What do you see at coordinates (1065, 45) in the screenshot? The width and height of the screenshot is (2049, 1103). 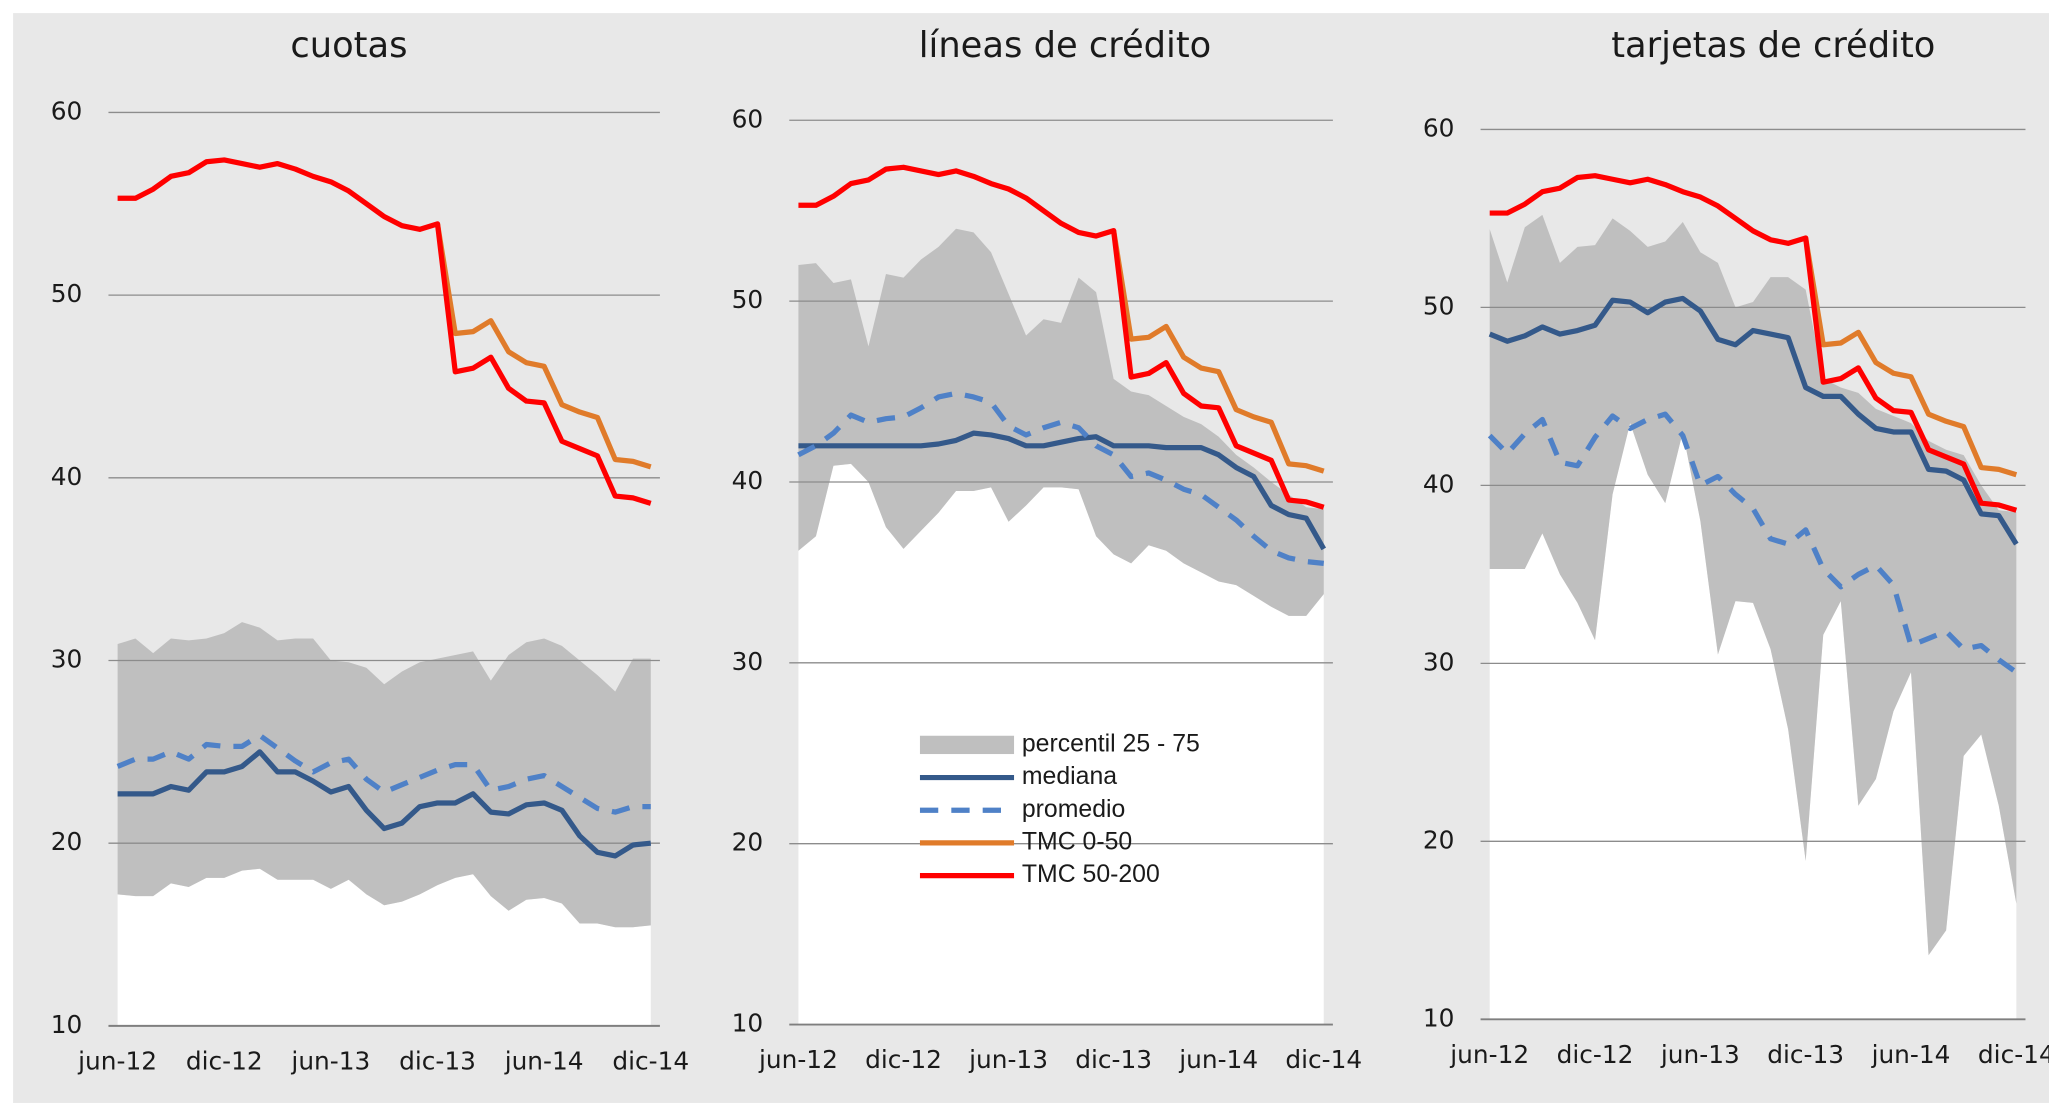 I see `chart-title: líneas de crédito` at bounding box center [1065, 45].